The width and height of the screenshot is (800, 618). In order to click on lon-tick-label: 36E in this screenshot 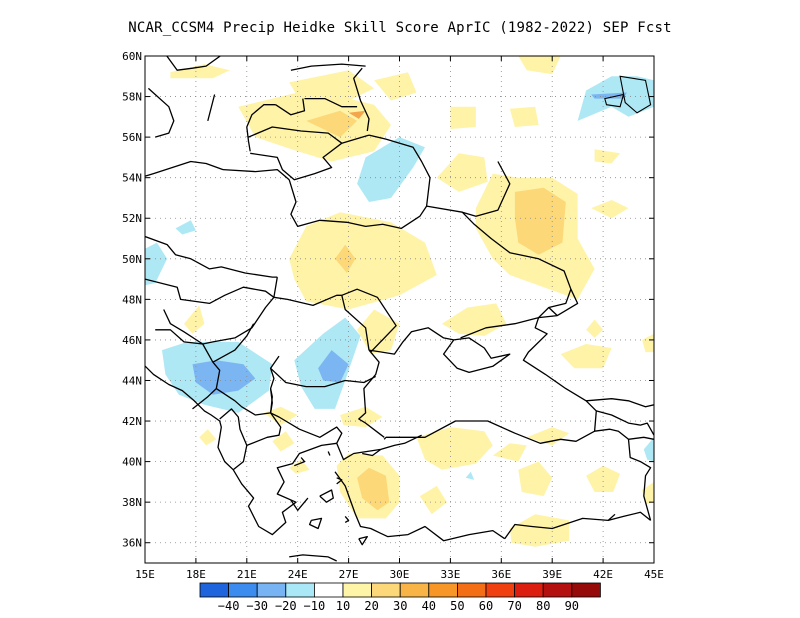, I will do `click(501, 574)`.